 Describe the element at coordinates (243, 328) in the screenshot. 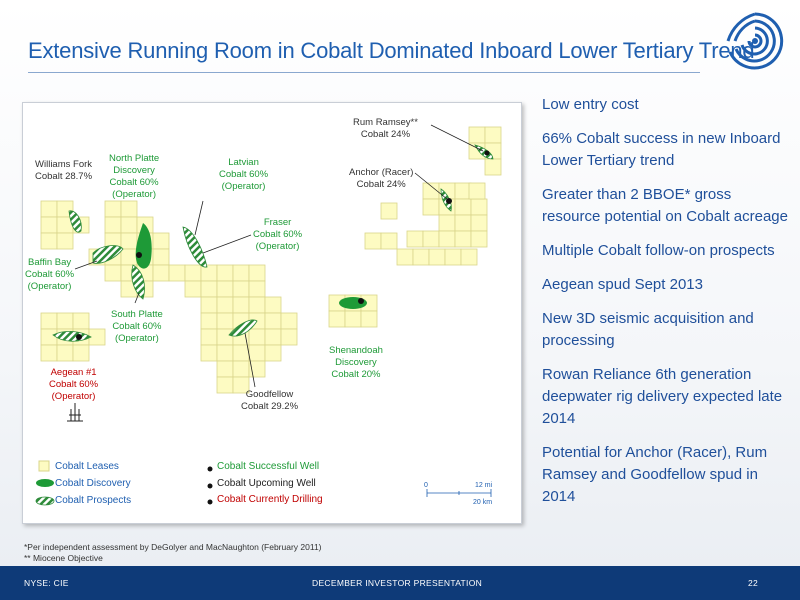

I see `goodfellow-prospect` at that location.